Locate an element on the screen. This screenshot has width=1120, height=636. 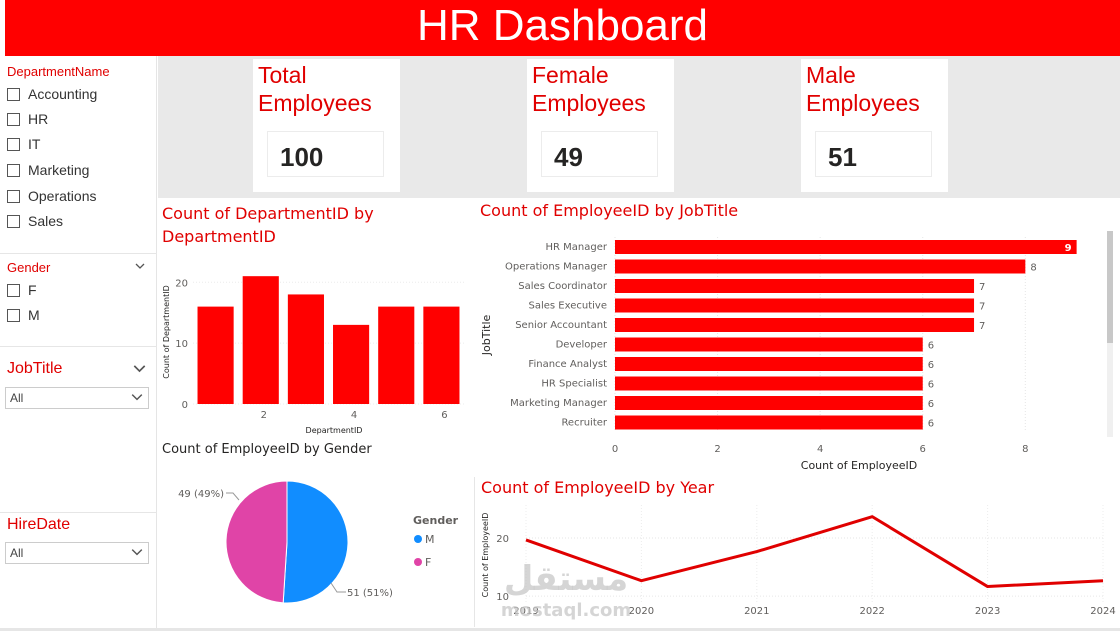
y-axis-label: JobTitle is located at coordinates (486, 336).